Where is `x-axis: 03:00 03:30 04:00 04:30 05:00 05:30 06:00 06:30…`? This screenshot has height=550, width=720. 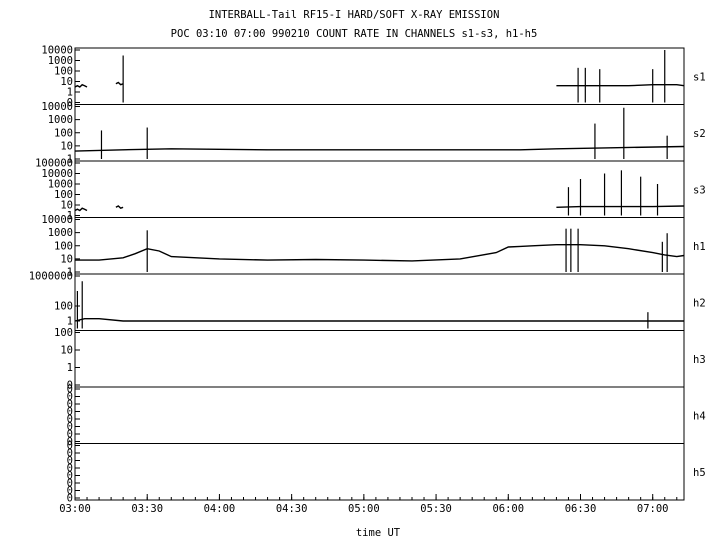
x-axis: 03:00 03:30 04:00 04:30 05:00 05:30 06:00 06:30… is located at coordinates (368, 504).